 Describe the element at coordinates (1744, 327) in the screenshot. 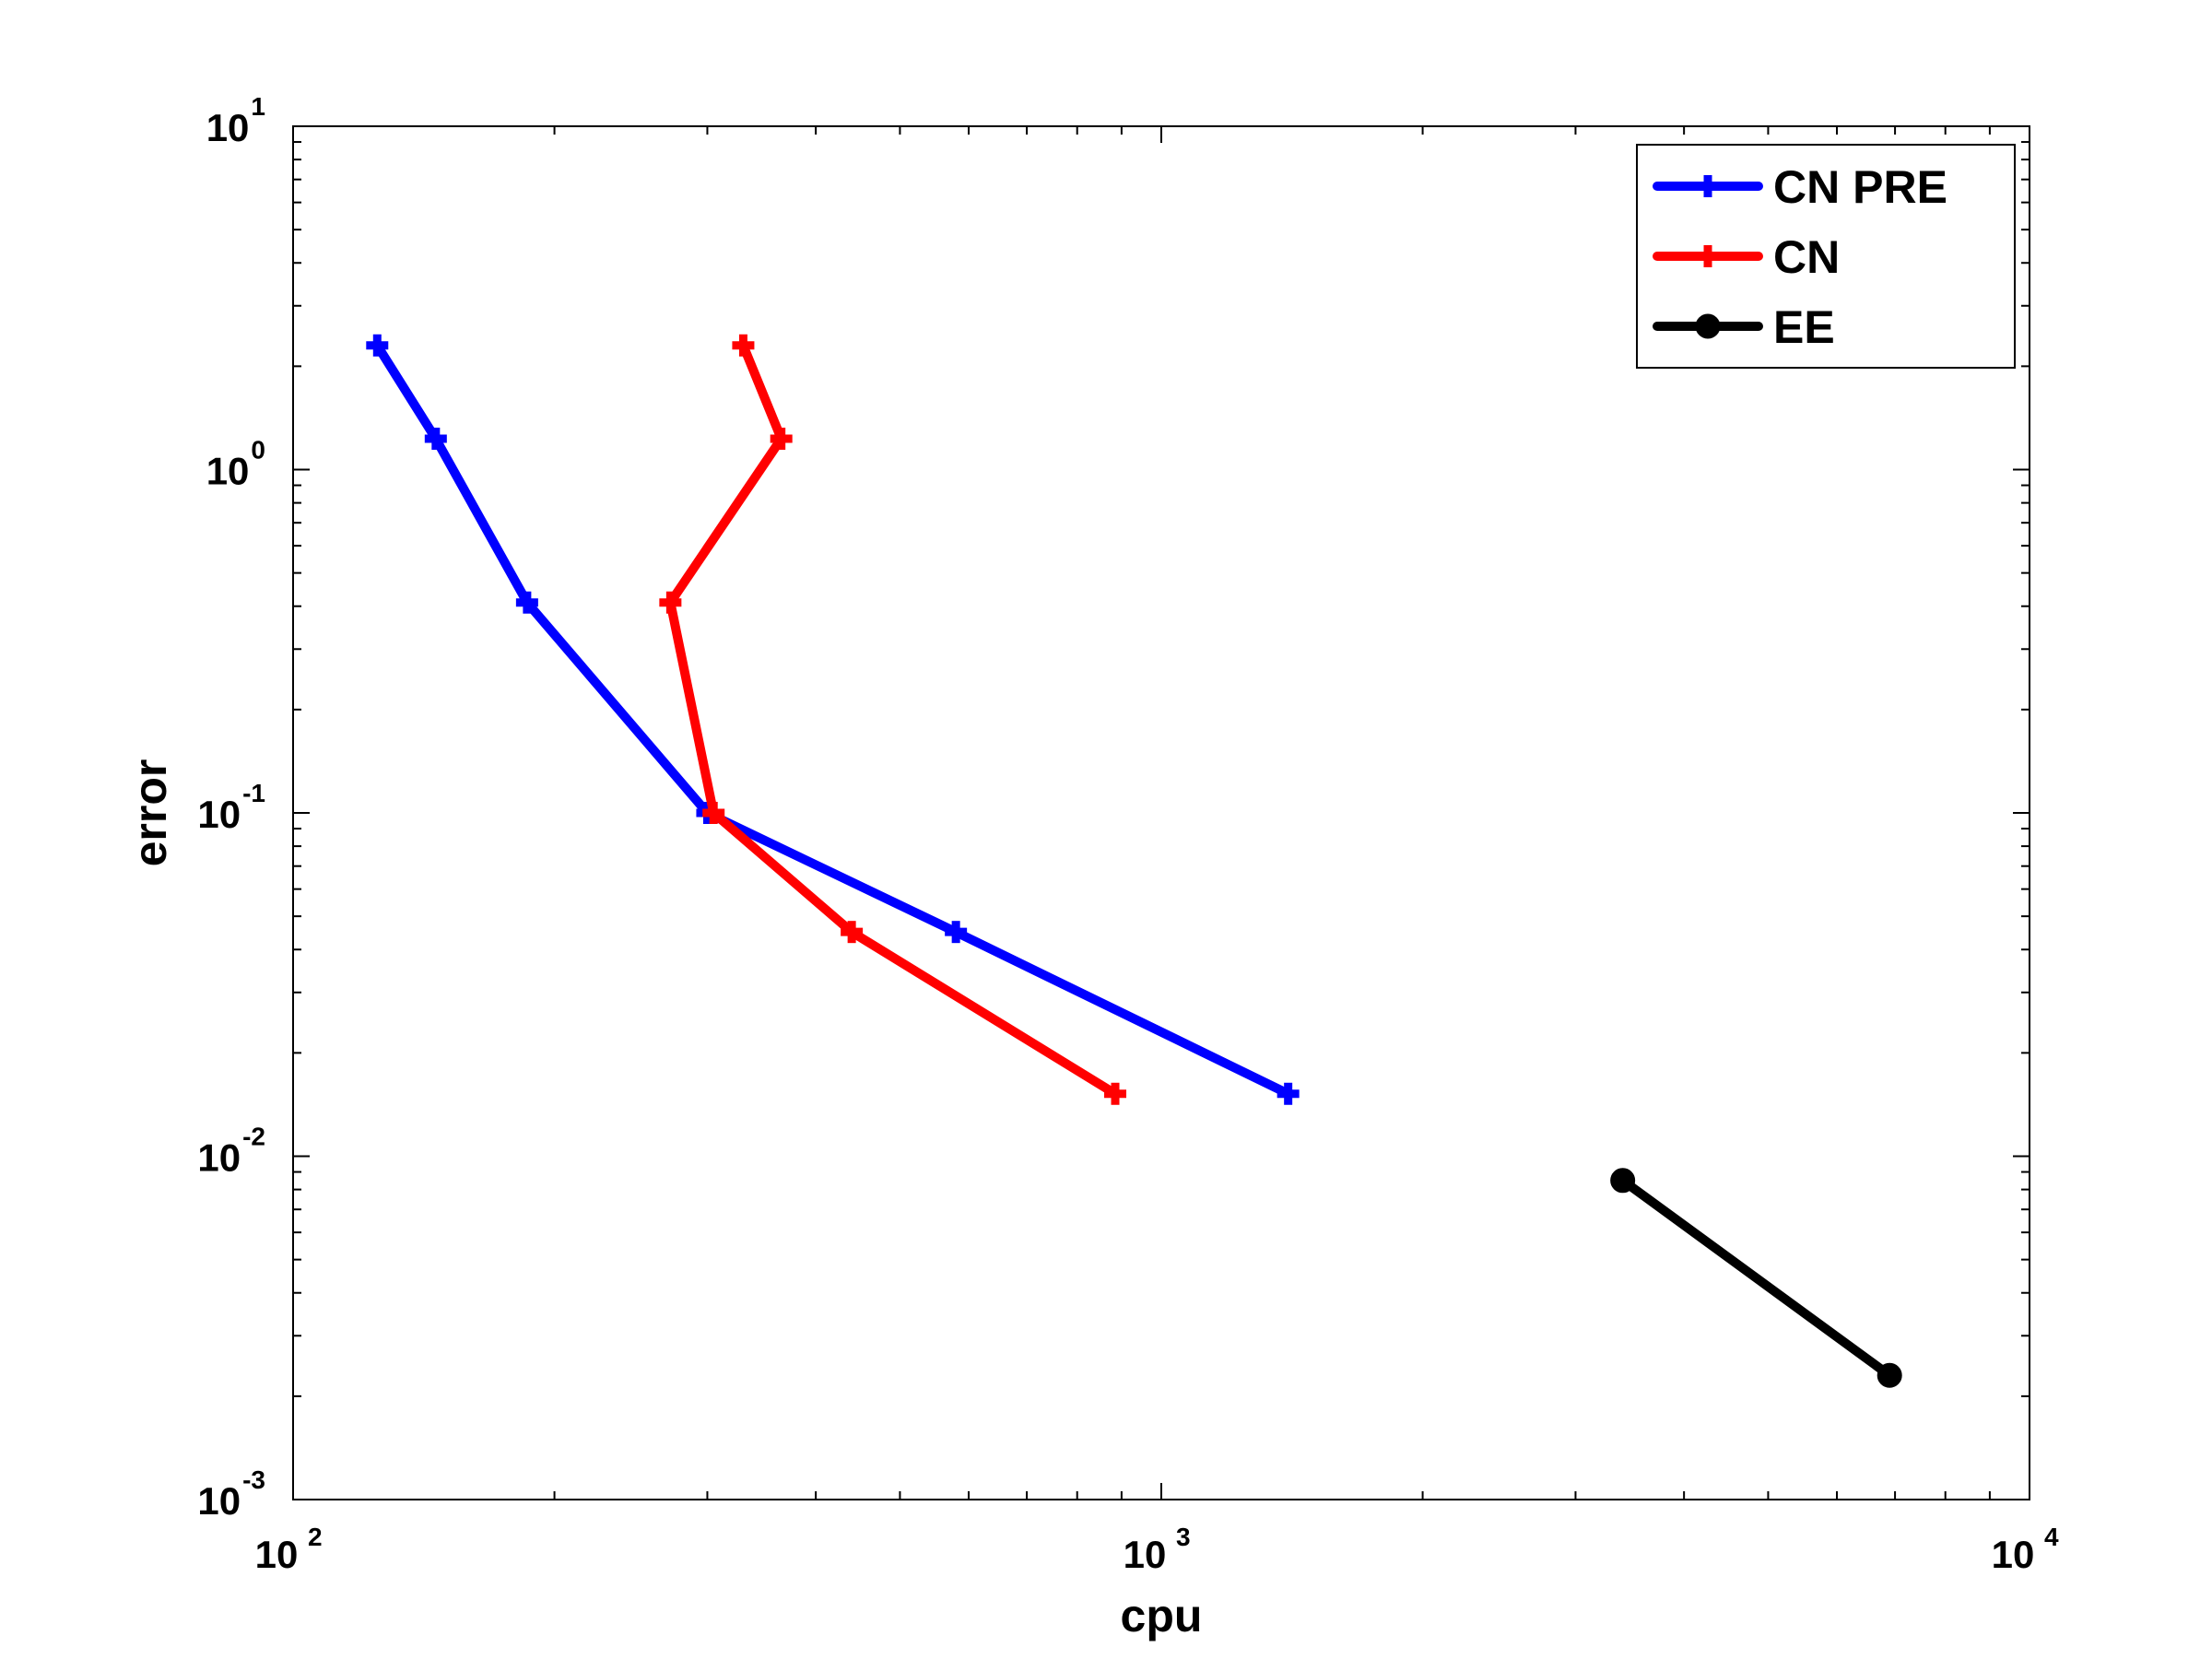

I see `legend-item-ee: EE` at that location.